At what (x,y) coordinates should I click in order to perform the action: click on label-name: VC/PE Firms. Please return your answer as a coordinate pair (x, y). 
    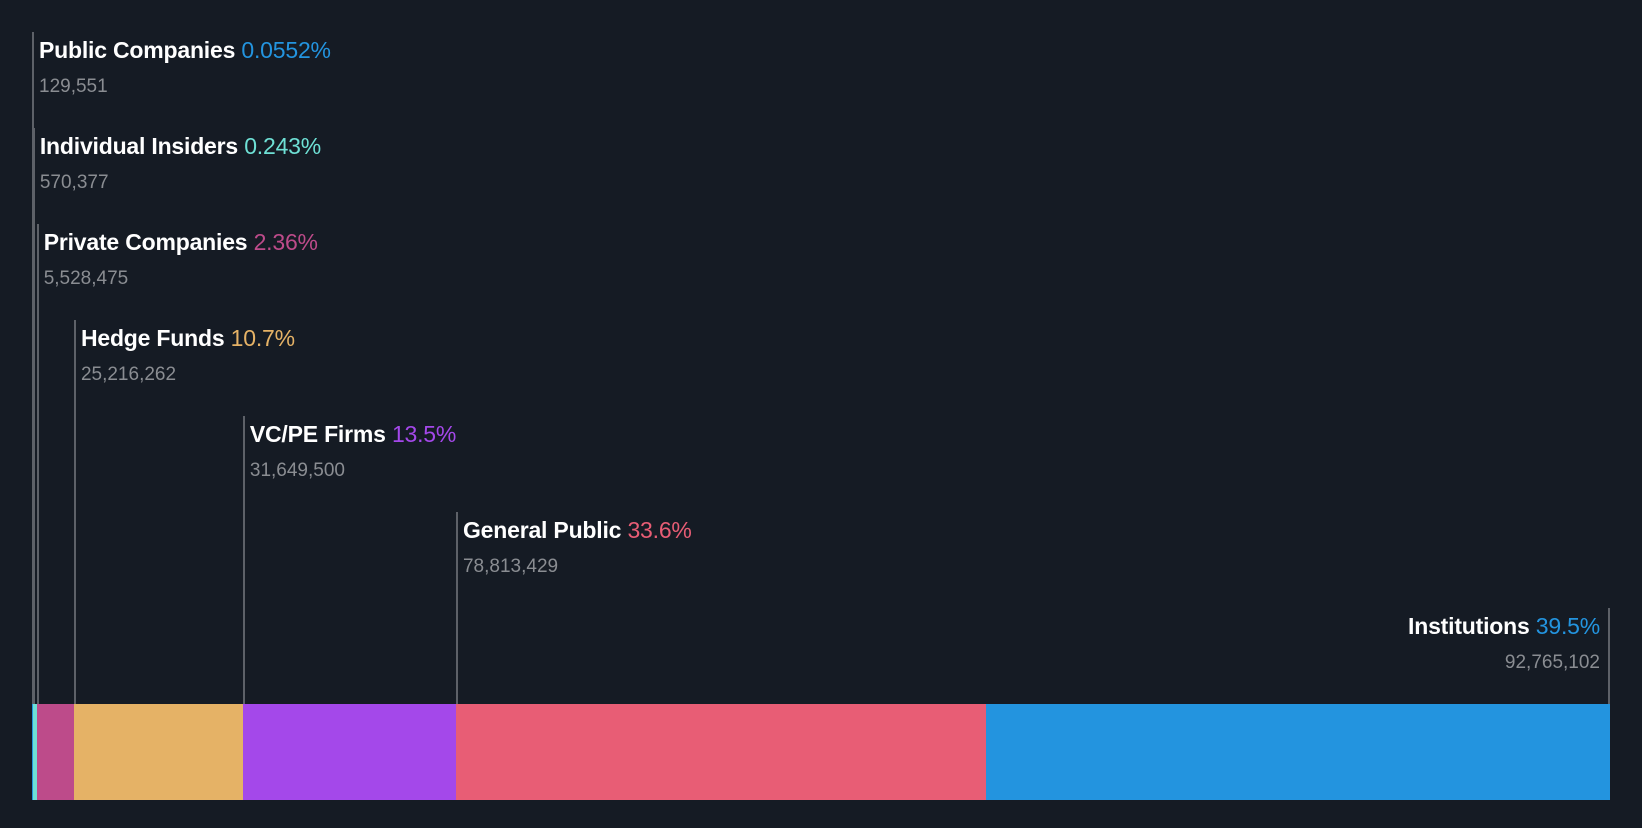
    Looking at the image, I should click on (317, 434).